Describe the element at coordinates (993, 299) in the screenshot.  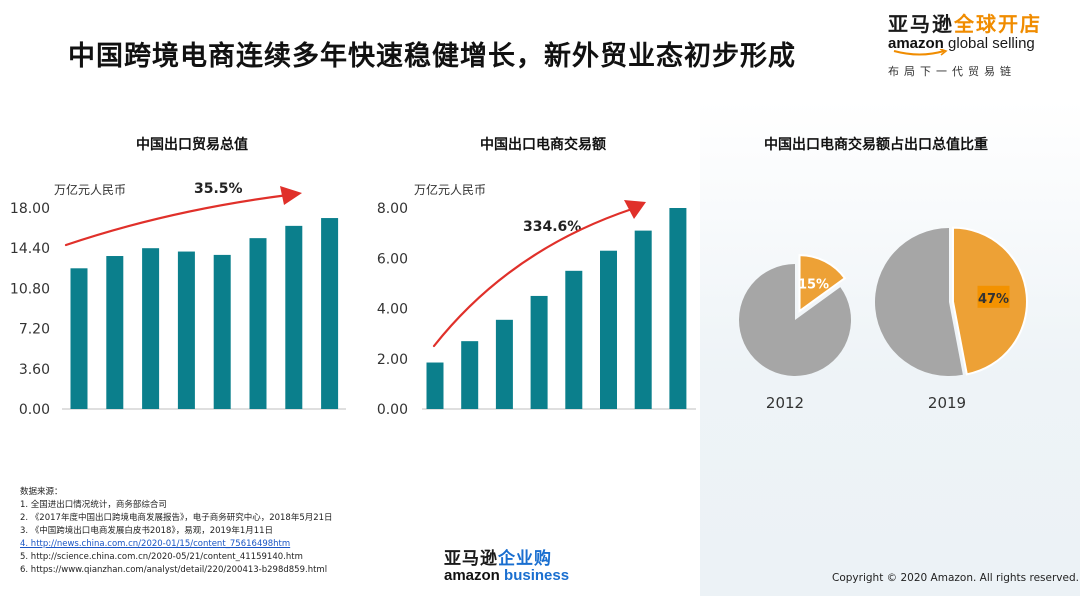
I see `pie-value-label: 47%` at that location.